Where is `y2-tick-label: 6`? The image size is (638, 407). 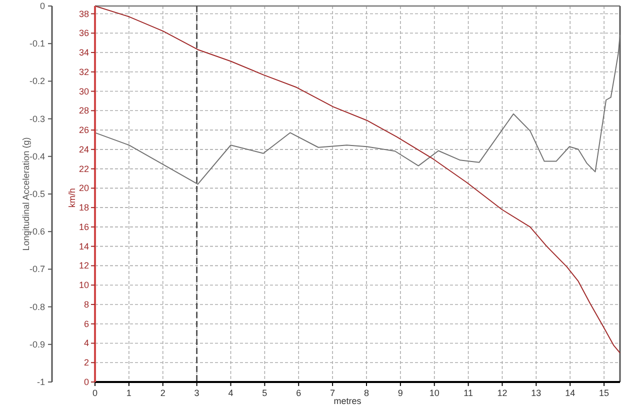
y2-tick-label: 6 is located at coordinates (86, 323).